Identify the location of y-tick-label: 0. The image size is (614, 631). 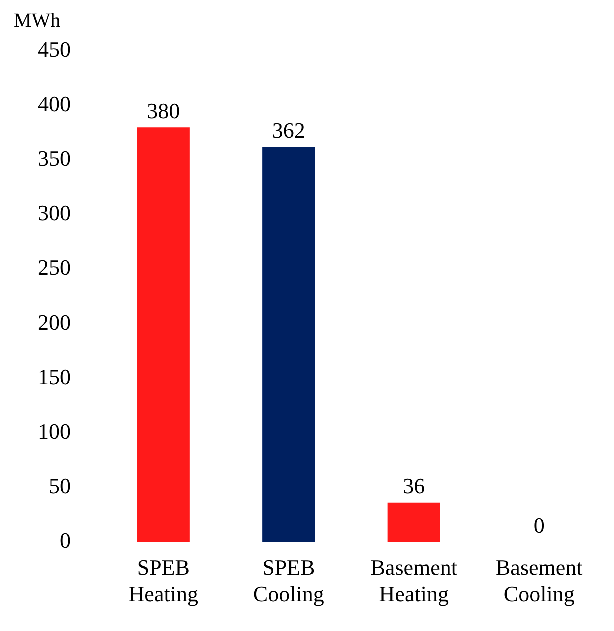
(65, 540).